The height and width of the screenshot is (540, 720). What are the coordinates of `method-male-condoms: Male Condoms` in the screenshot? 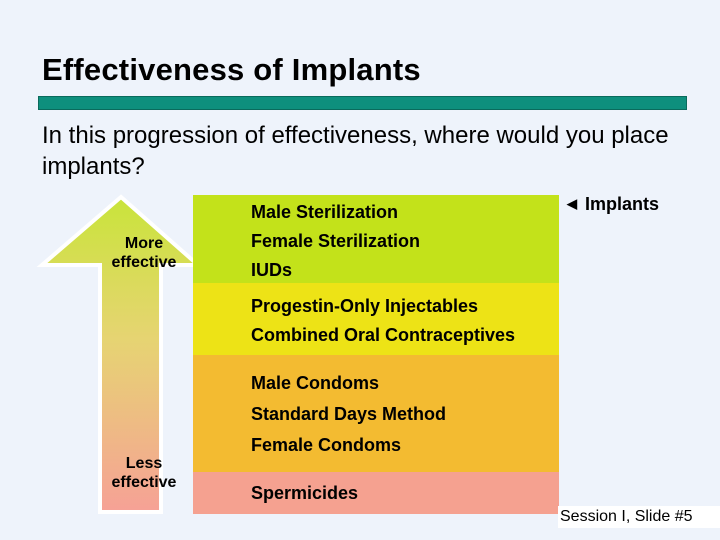 It's located at (315, 383).